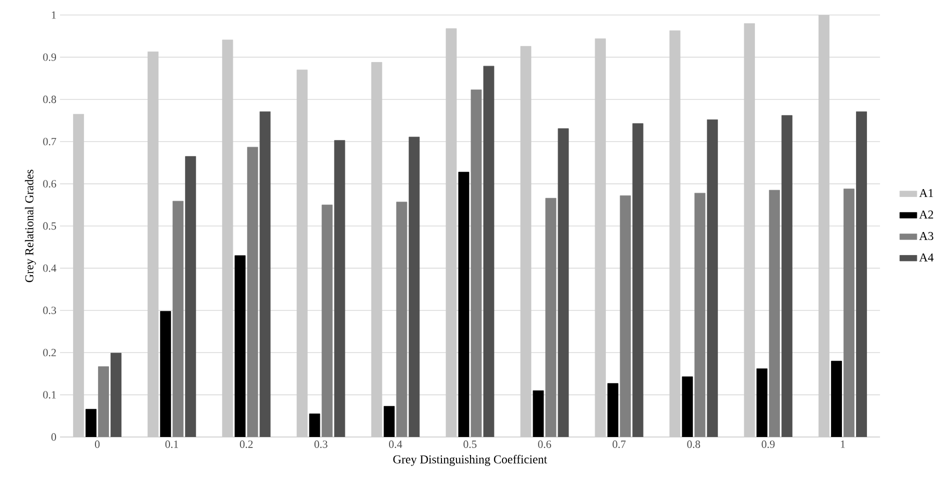 This screenshot has width=939, height=499. What do you see at coordinates (470, 460) in the screenshot?
I see `x-axis-title: Grey Distinguishing Coefficient` at bounding box center [470, 460].